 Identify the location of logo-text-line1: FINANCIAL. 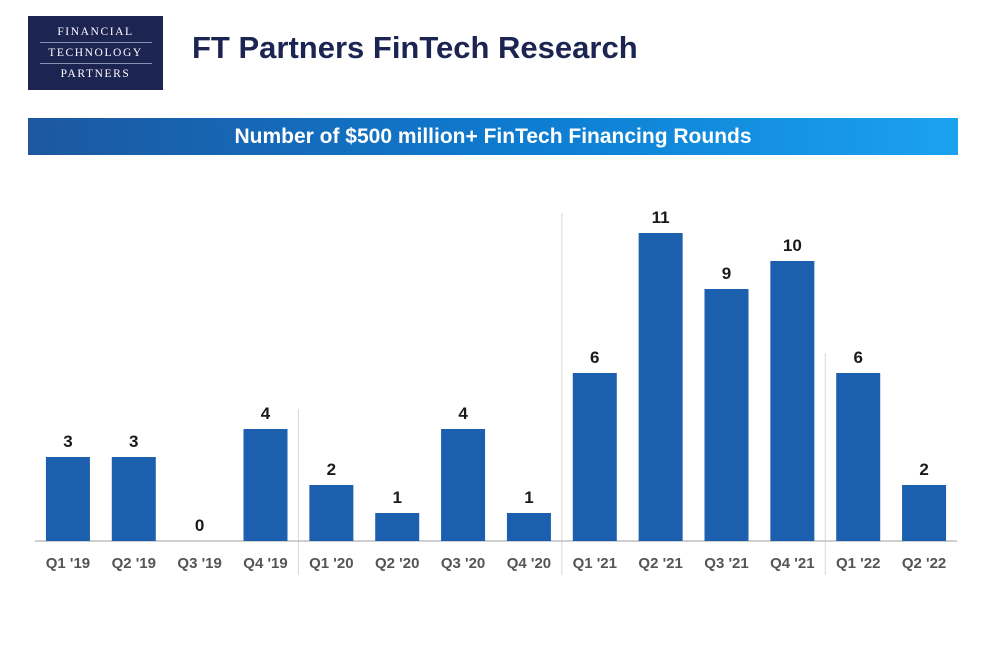
(95, 32).